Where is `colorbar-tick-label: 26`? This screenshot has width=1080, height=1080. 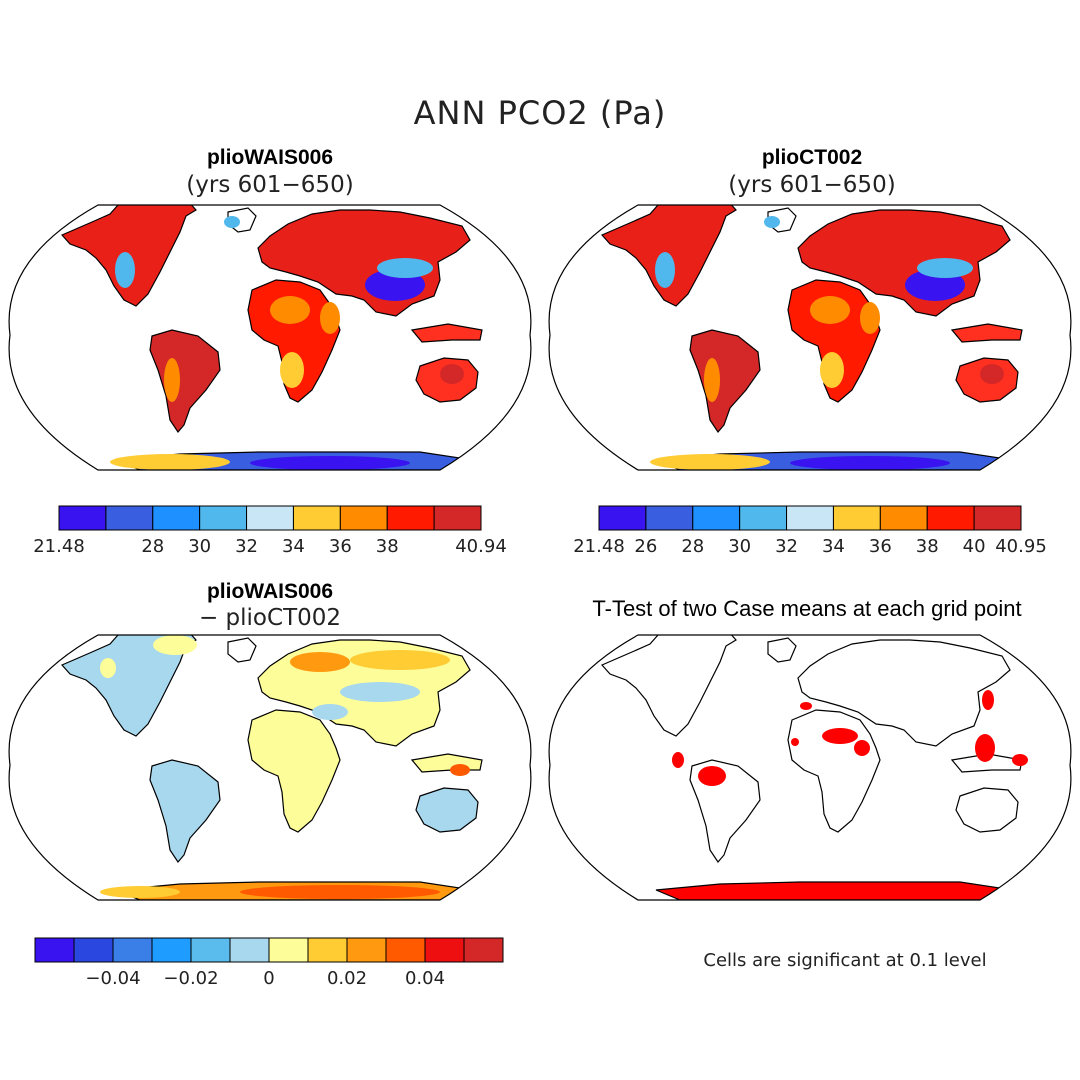
colorbar-tick-label: 26 is located at coordinates (645, 546).